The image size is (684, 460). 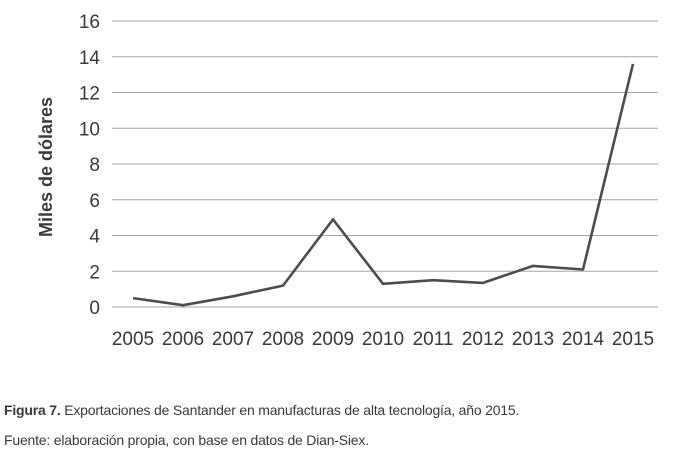 I want to click on y-tick-label: 14, so click(x=90, y=58).